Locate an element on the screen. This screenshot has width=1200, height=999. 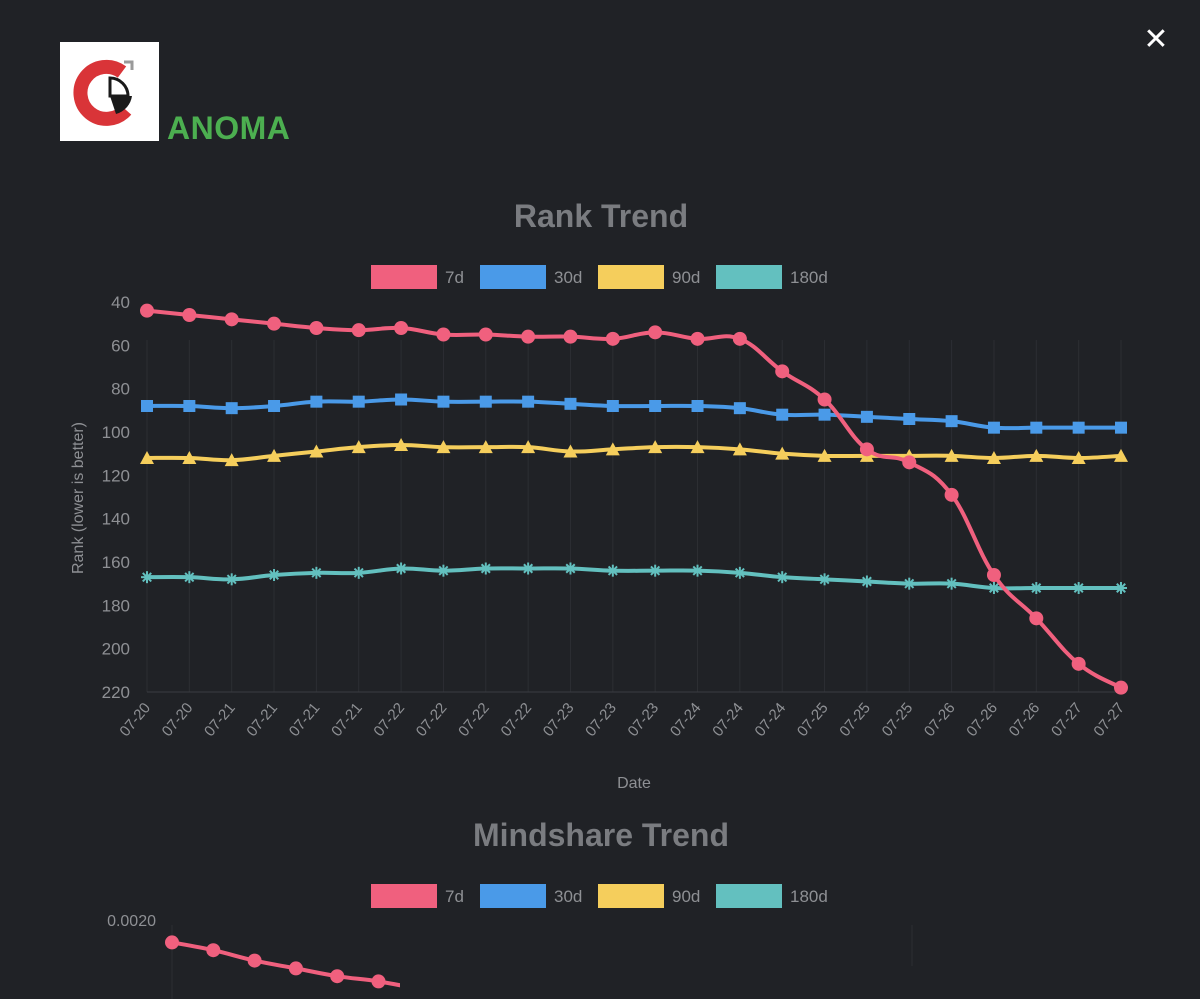
mindshare-legend-label-7d: 7d is located at coordinates (454, 896).